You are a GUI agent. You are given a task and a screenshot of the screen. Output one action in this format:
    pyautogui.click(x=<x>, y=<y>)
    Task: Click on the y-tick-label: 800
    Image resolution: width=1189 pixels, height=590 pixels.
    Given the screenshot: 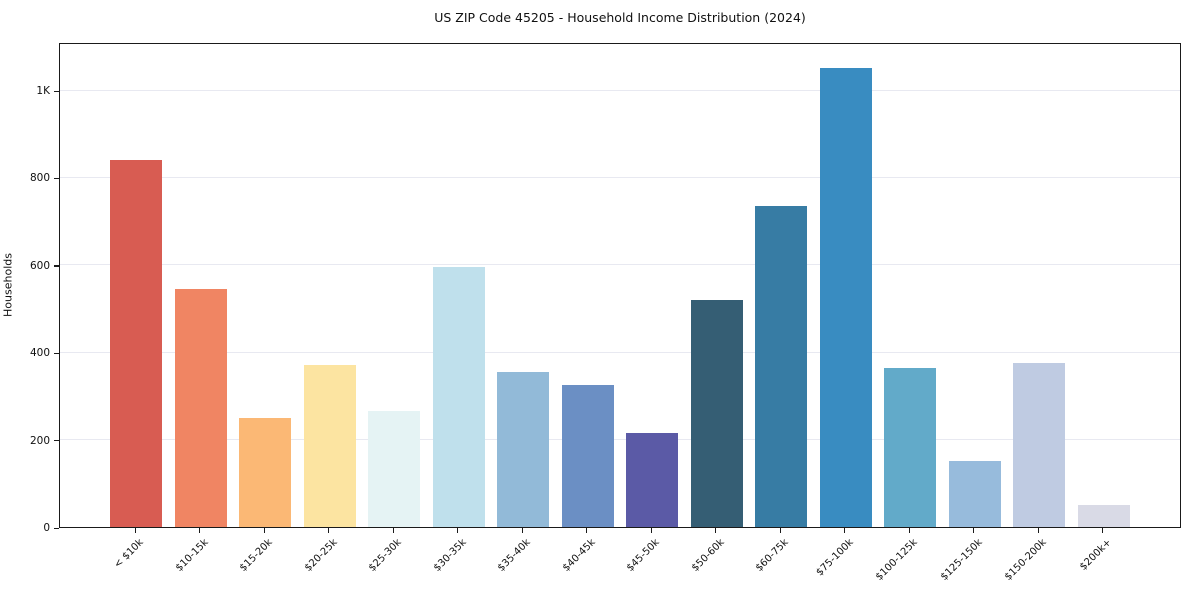 What is the action you would take?
    pyautogui.click(x=39, y=178)
    